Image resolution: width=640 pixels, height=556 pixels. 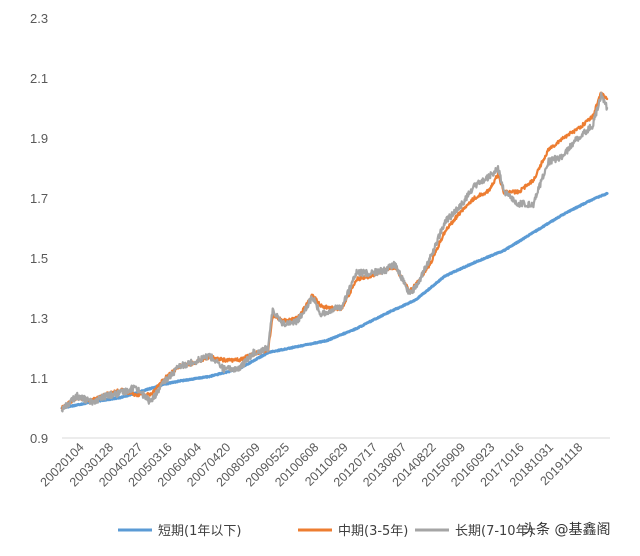 What do you see at coordinates (39, 378) in the screenshot?
I see `y-tick-label: 1.1` at bounding box center [39, 378].